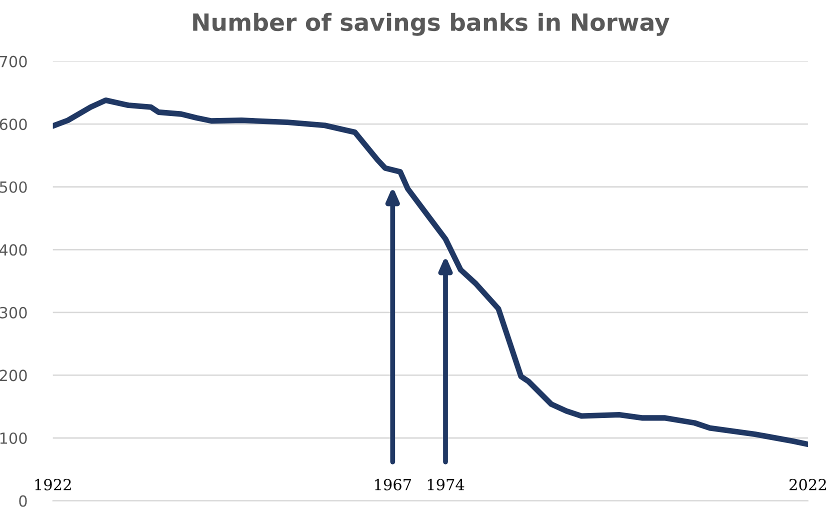 This screenshot has height=511, width=839. I want to click on y-tick-label: 600, so click(13, 124).